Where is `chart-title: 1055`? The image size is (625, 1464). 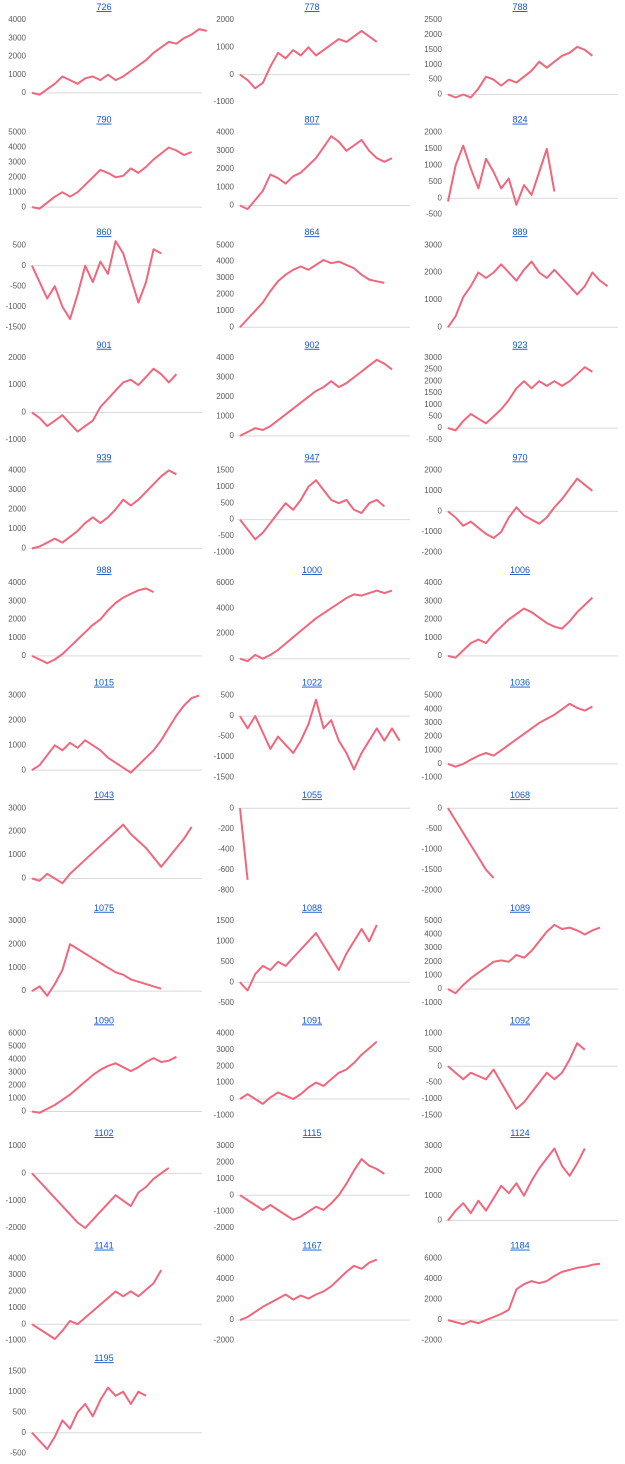
chart-title: 1055 is located at coordinates (312, 795).